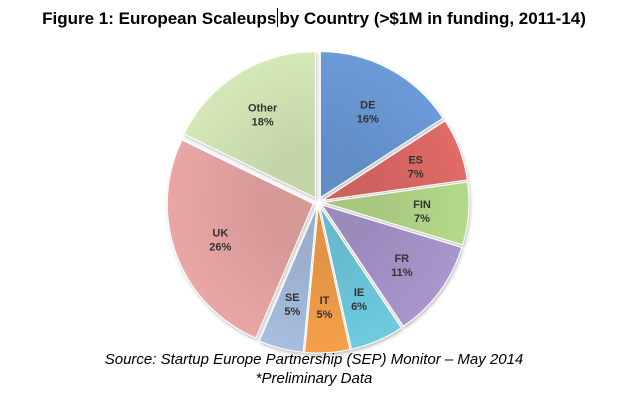  I want to click on slice-category-label: FR, so click(401, 259).